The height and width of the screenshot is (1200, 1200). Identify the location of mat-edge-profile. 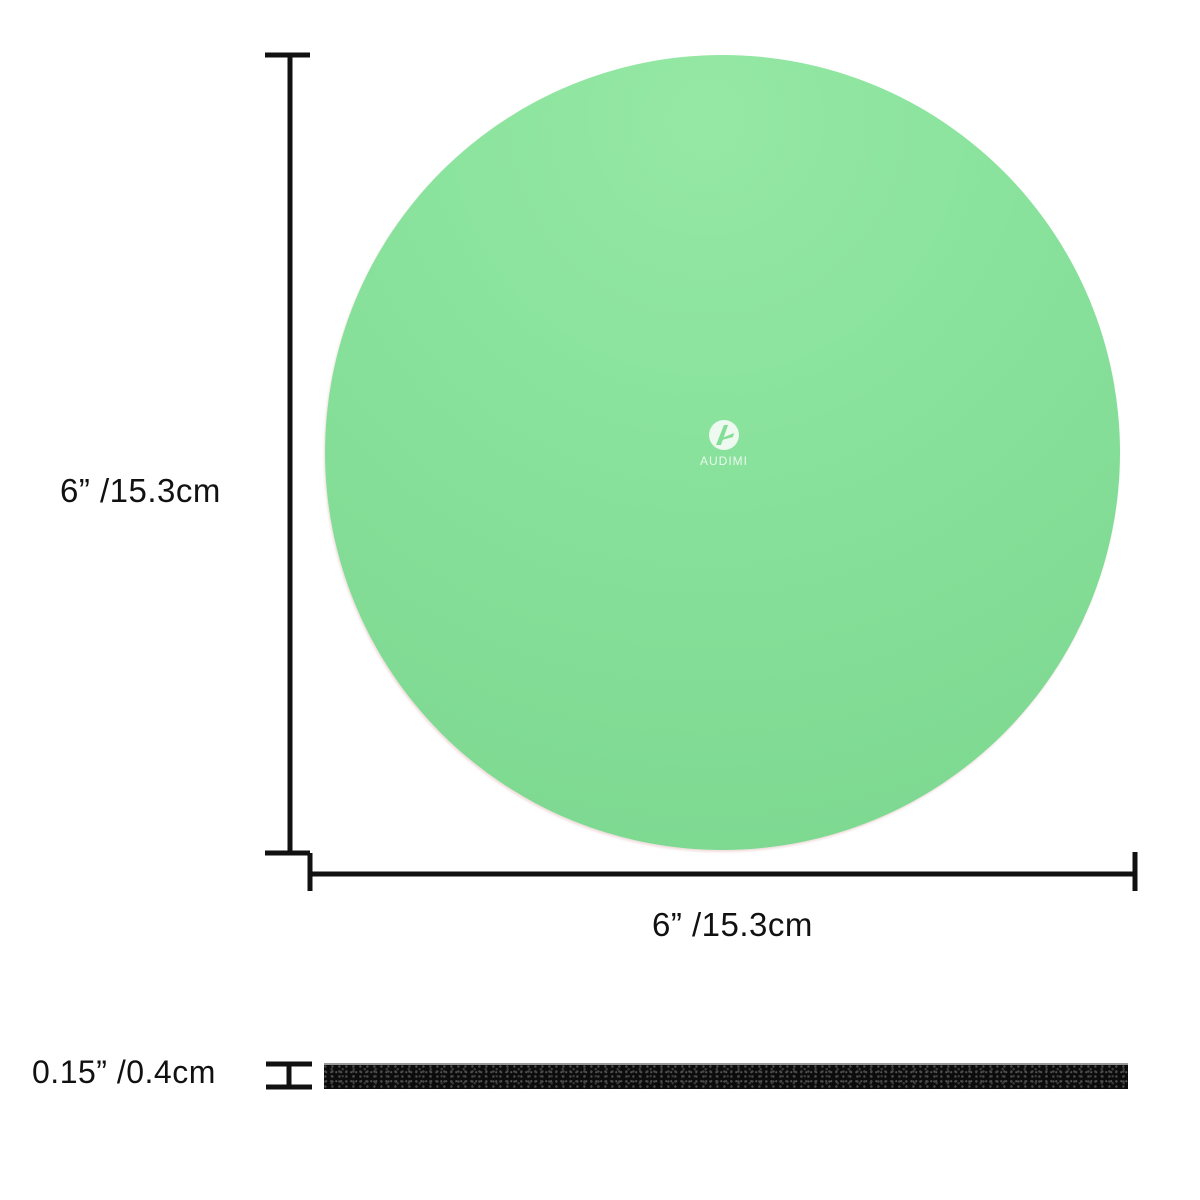
(726, 1076).